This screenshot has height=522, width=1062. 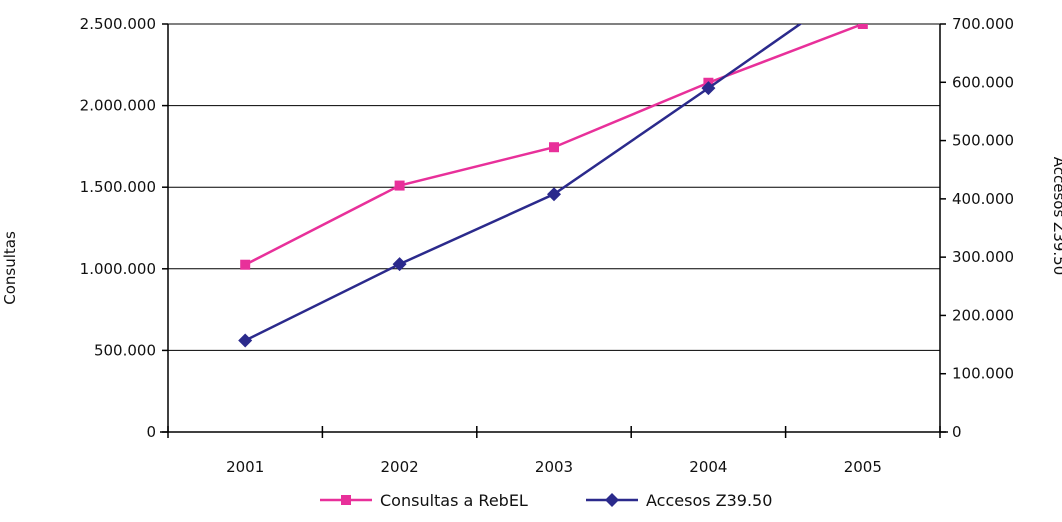 I want to click on left-tick-label: 1.000.000, so click(x=118, y=269).